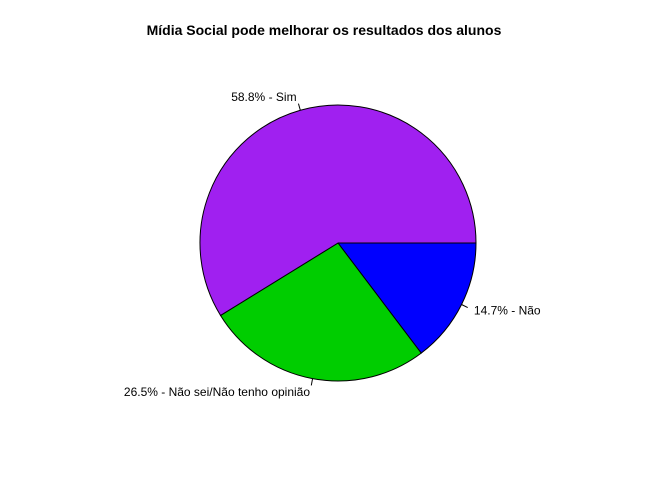  What do you see at coordinates (507, 311) in the screenshot?
I see `pie-label-1: 14.7% - Não` at bounding box center [507, 311].